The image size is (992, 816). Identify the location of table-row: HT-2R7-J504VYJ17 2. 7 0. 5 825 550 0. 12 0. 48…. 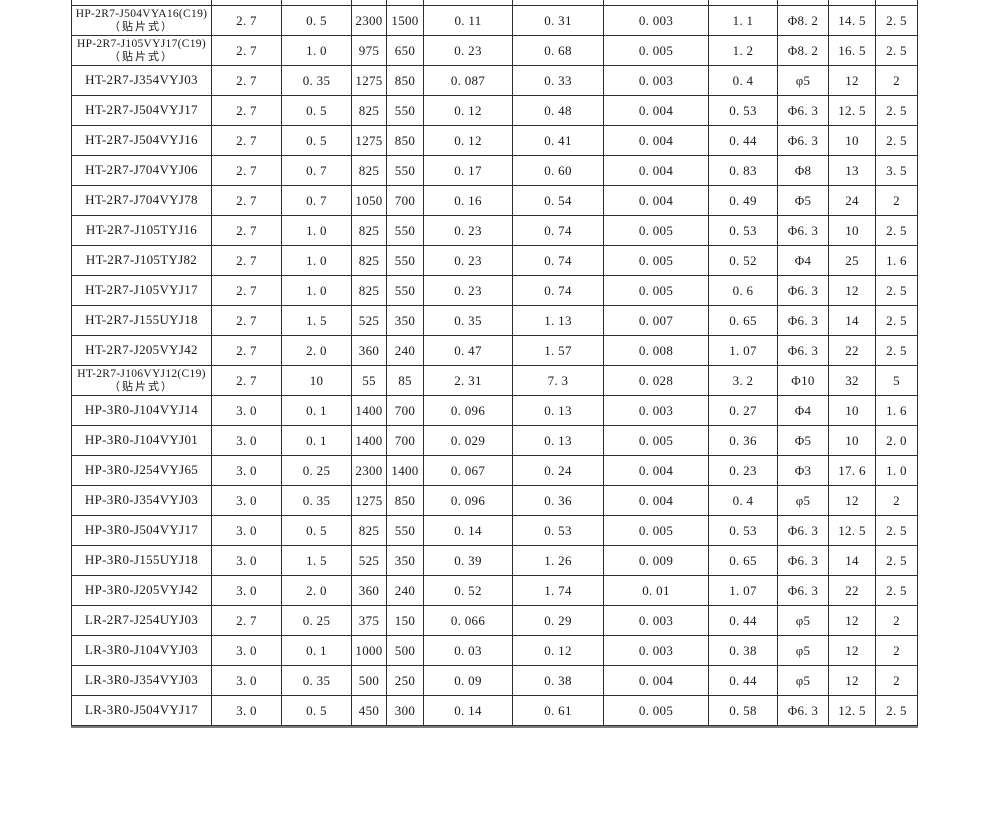
(494, 110).